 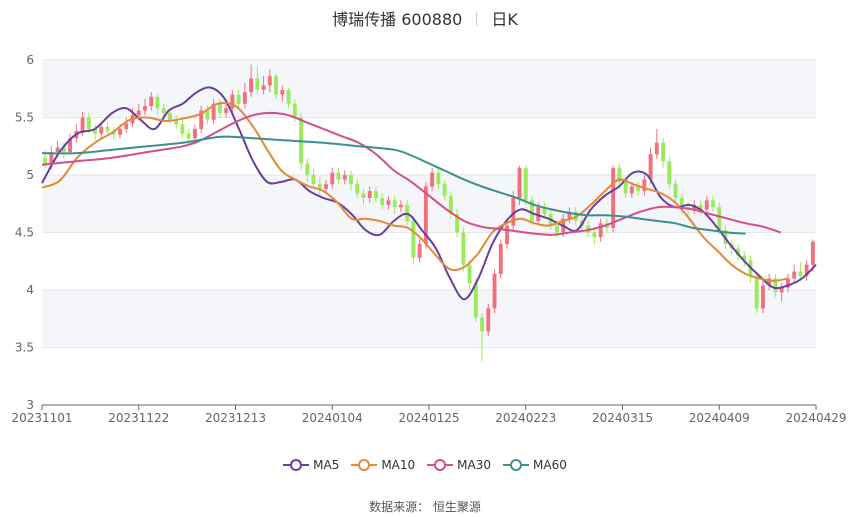 I want to click on legend-label: MA5, so click(x=326, y=465).